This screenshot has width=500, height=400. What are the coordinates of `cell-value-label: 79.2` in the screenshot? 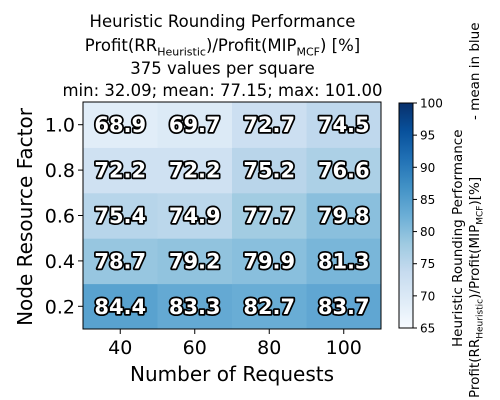 It's located at (195, 261).